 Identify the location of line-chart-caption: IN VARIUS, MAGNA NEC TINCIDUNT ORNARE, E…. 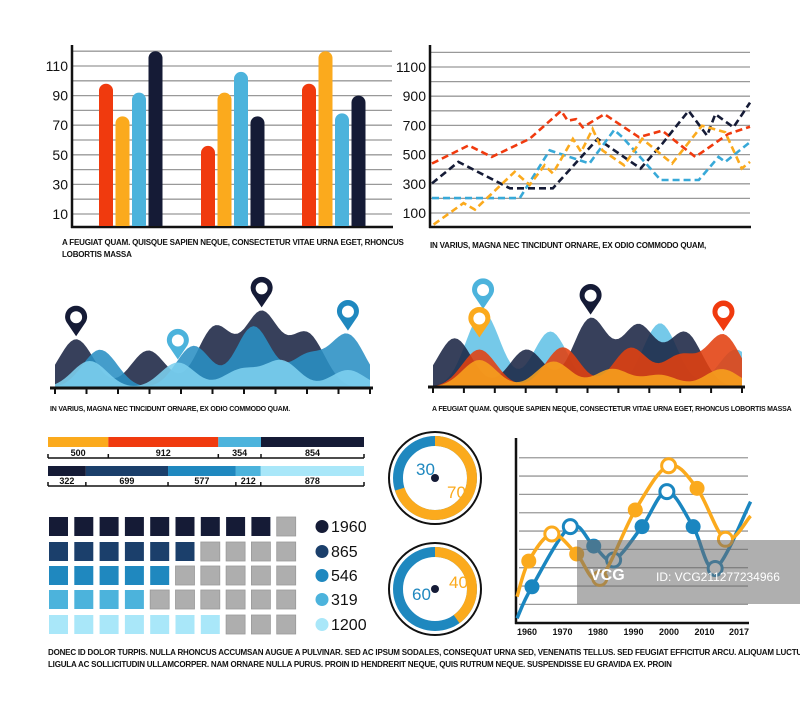
(568, 245).